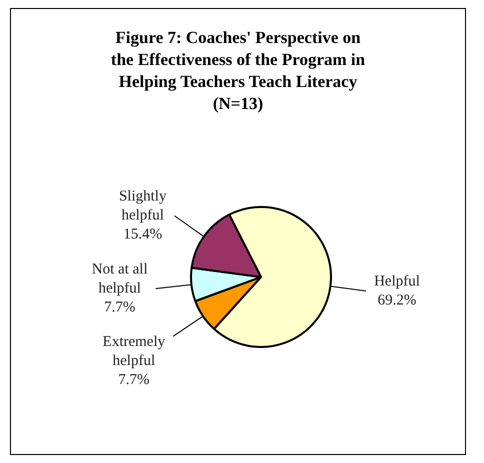 The image size is (484, 463). Describe the element at coordinates (397, 281) in the screenshot. I see `slice-label: Helpful` at that location.